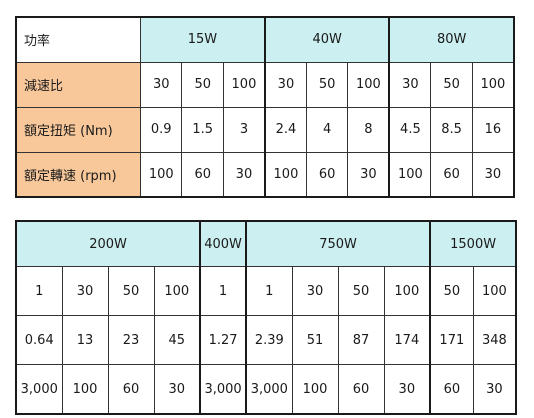 The height and width of the screenshot is (418, 534). Describe the element at coordinates (285, 129) in the screenshot. I see `table-cell: 2.4` at that location.